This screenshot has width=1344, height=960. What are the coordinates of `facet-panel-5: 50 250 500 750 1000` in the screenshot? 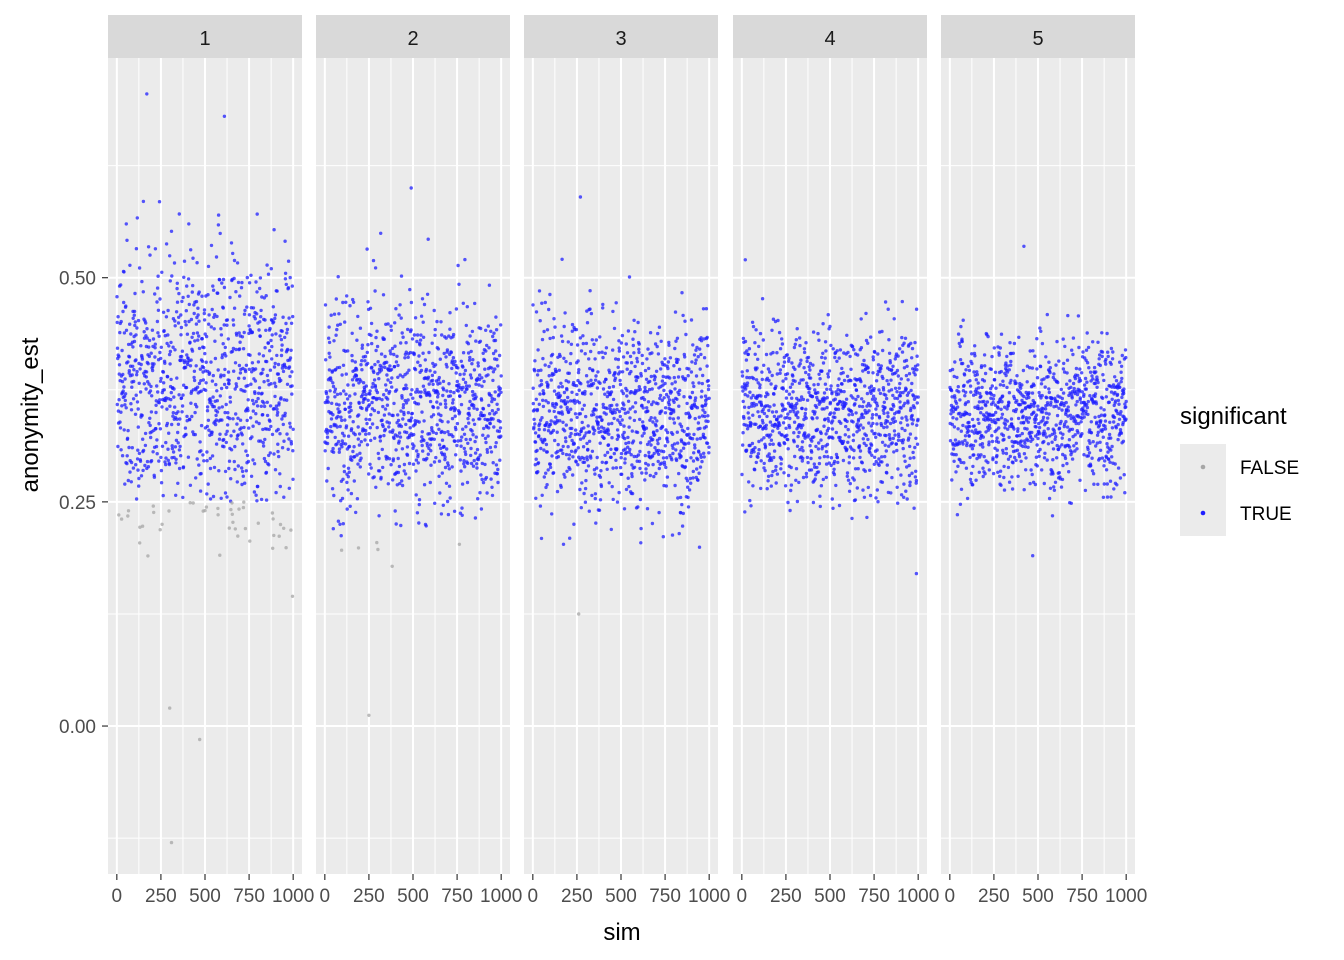 It's located at (1044, 461).